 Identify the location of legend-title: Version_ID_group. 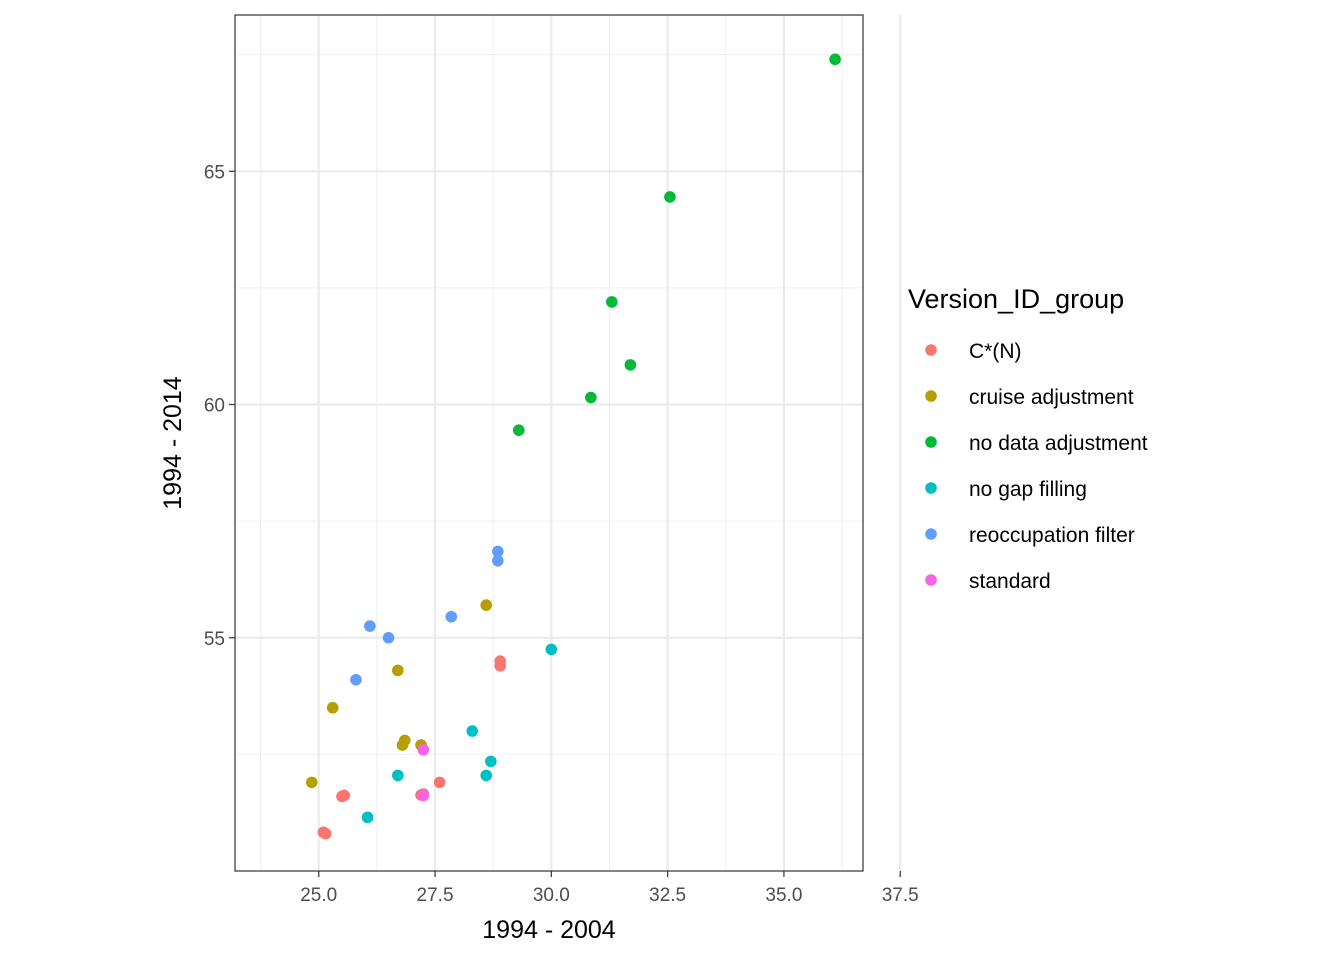
(1016, 299).